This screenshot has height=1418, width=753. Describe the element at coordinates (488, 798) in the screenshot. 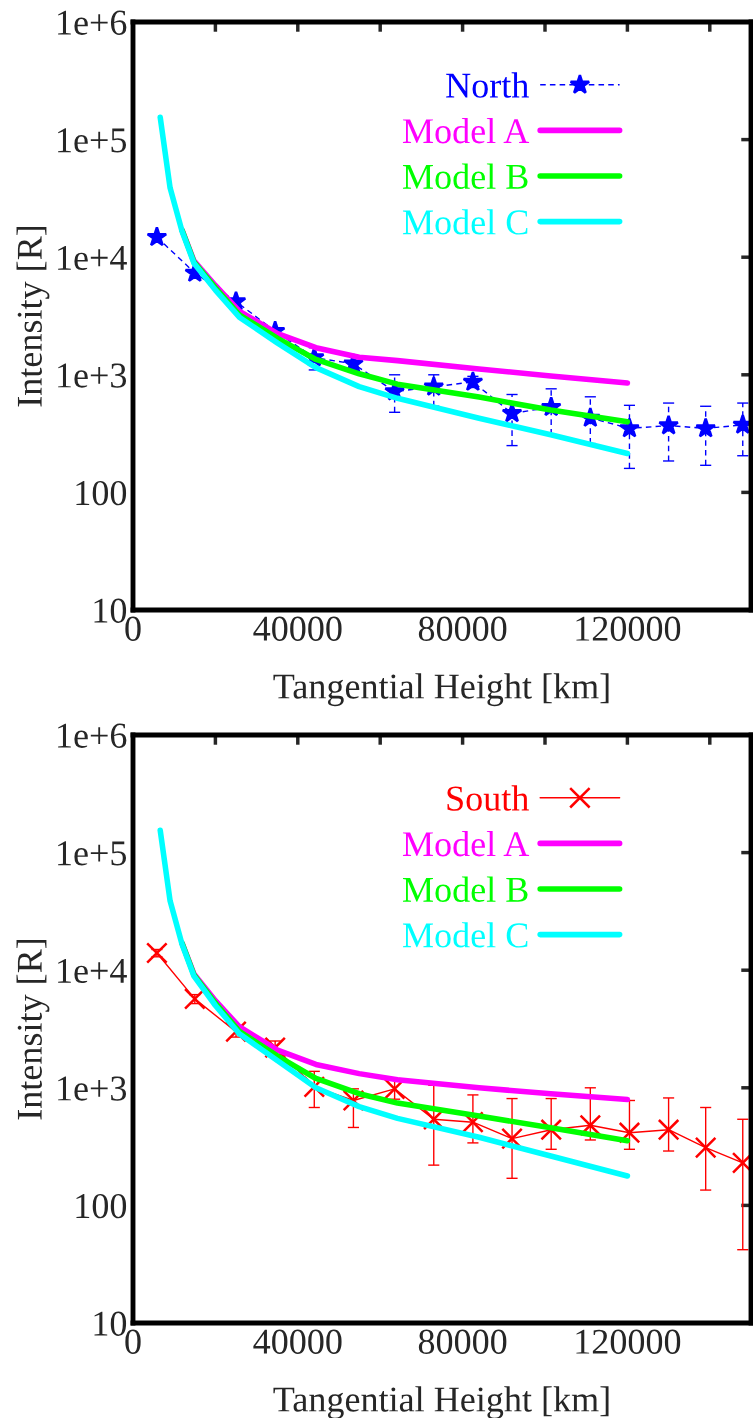

I see `legend-label: South` at that location.